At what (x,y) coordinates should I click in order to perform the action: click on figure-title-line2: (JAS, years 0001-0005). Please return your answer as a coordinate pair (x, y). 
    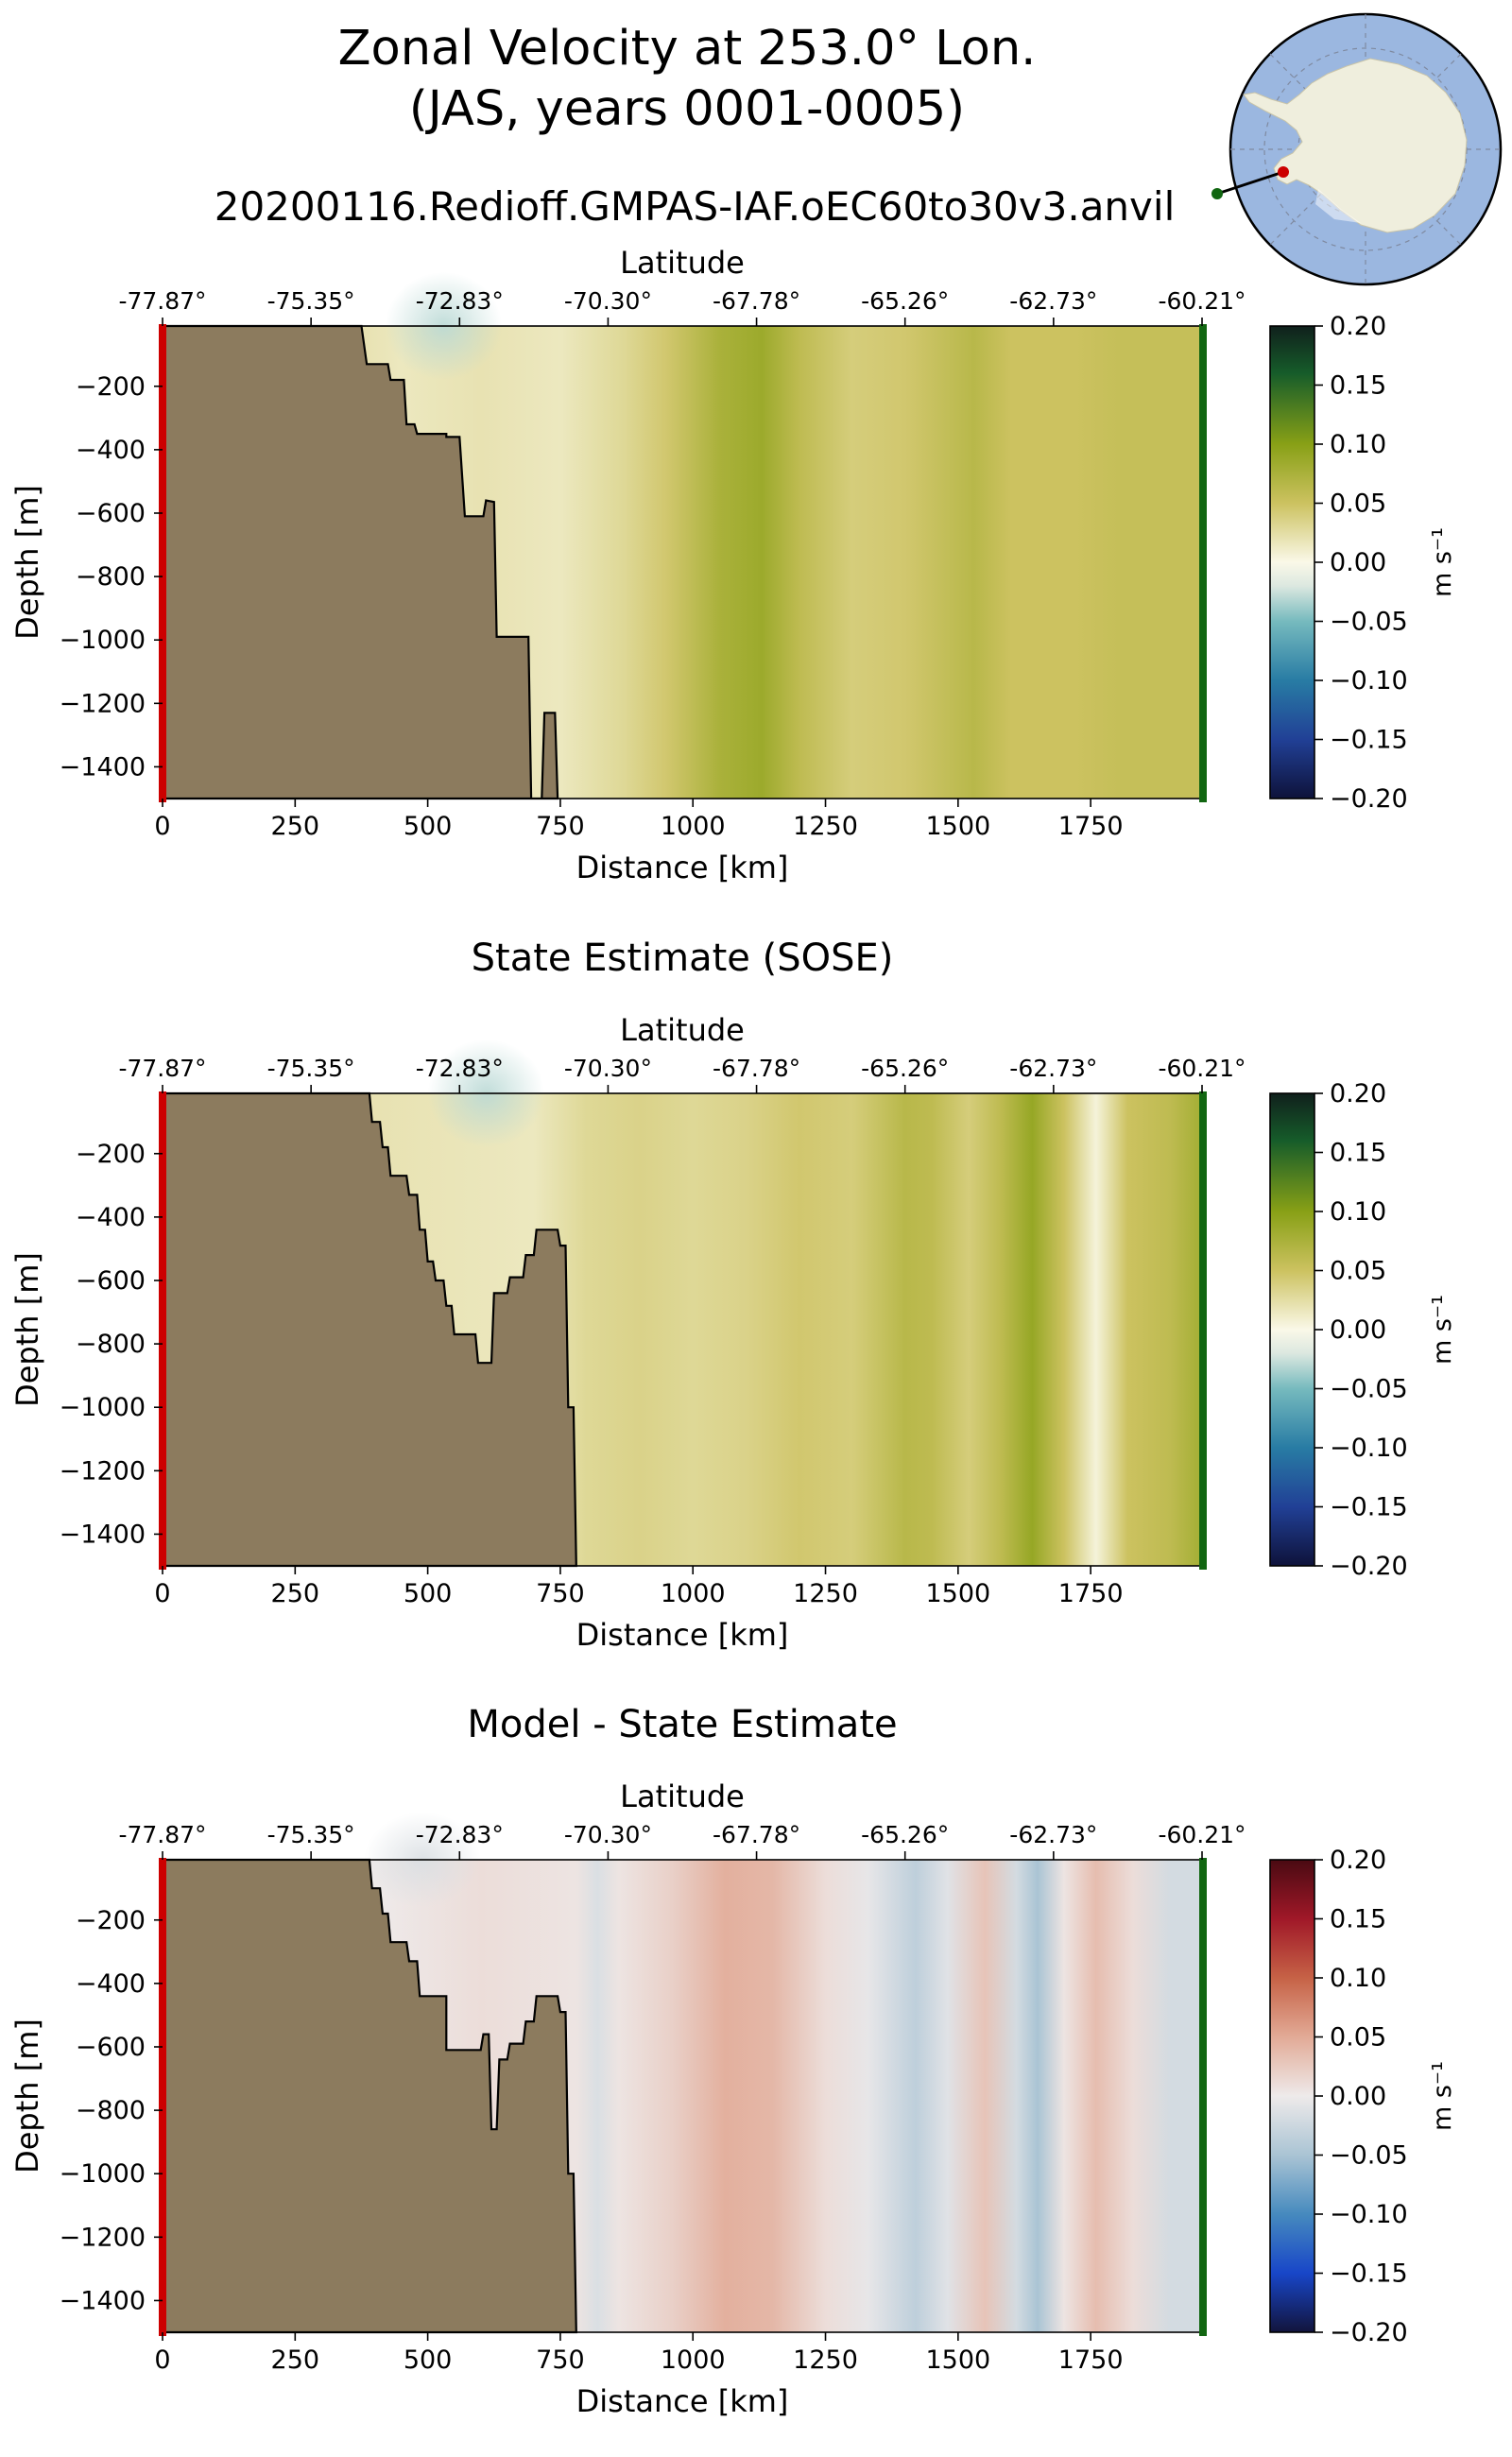
    Looking at the image, I should click on (687, 109).